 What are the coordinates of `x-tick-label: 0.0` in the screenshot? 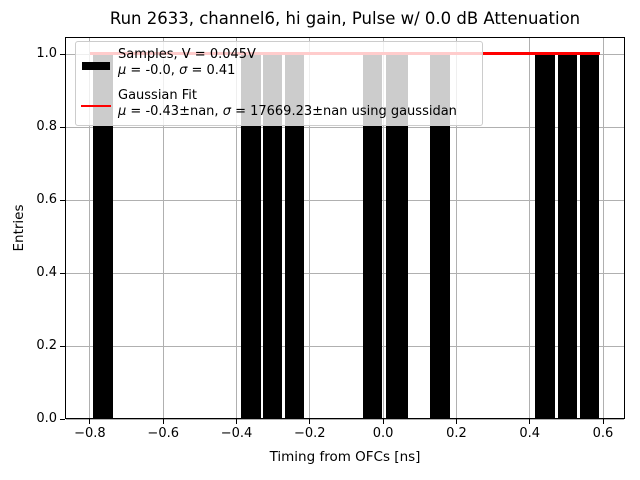 It's located at (383, 433).